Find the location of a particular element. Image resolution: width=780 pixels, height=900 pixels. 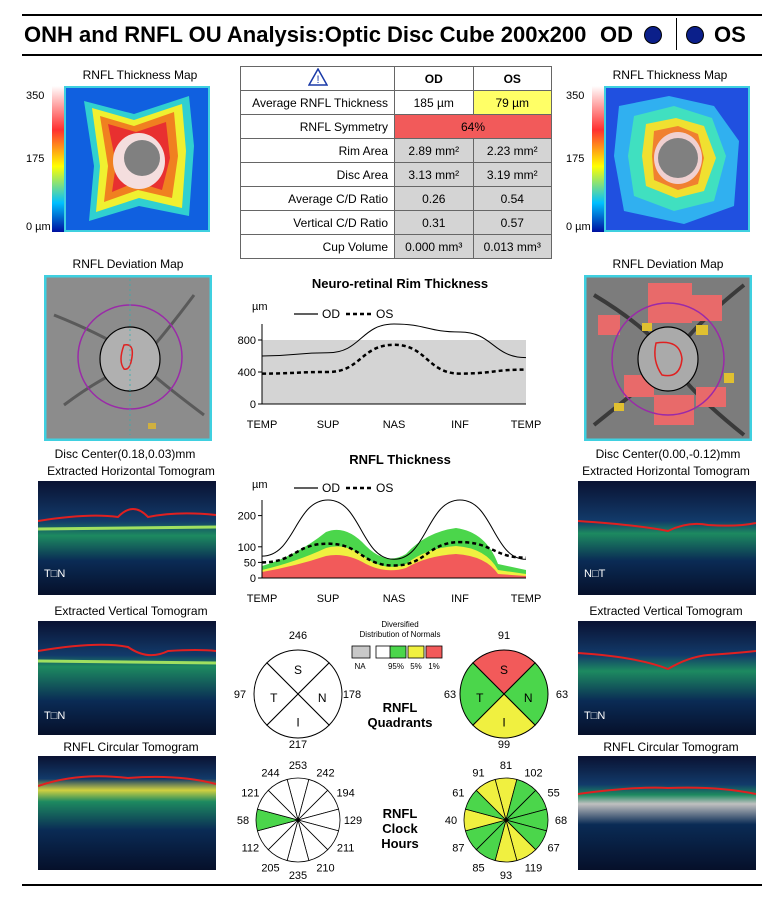

os-scale-mid: 175 is located at coordinates (575, 159).